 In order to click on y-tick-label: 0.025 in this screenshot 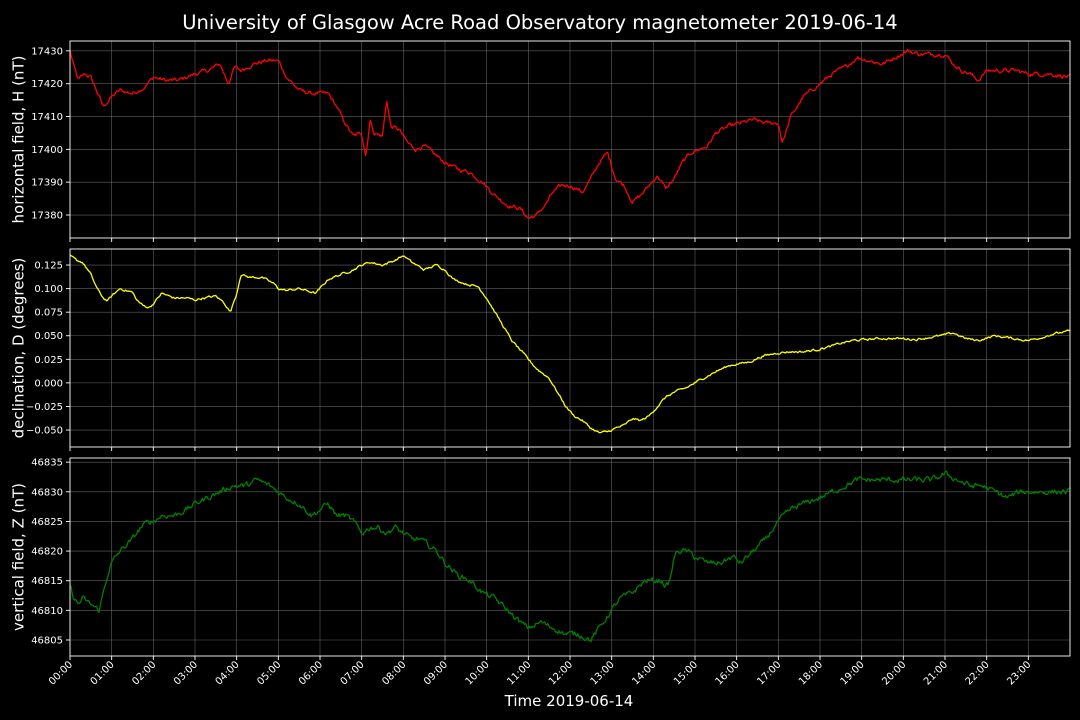, I will do `click(48, 360)`.